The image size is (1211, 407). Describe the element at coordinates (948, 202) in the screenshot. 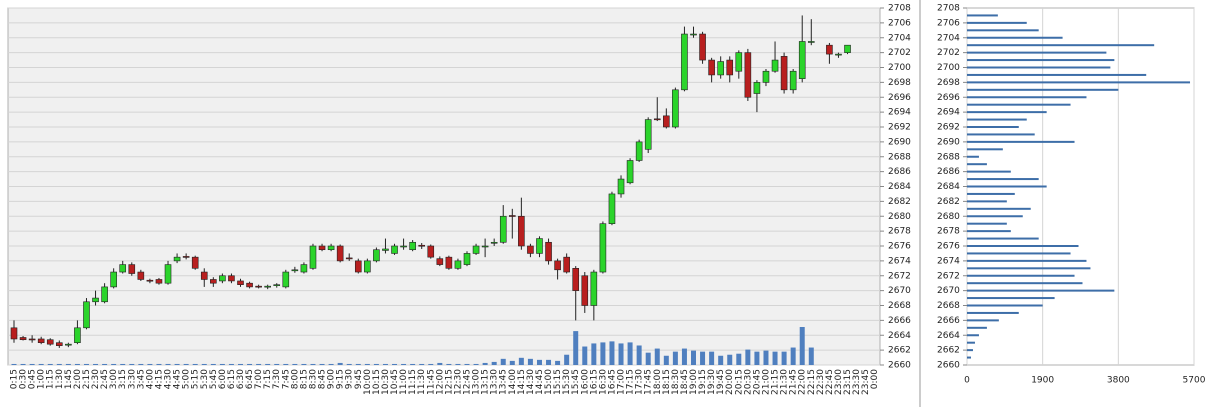

I see `y-tick-label: 2682` at that location.